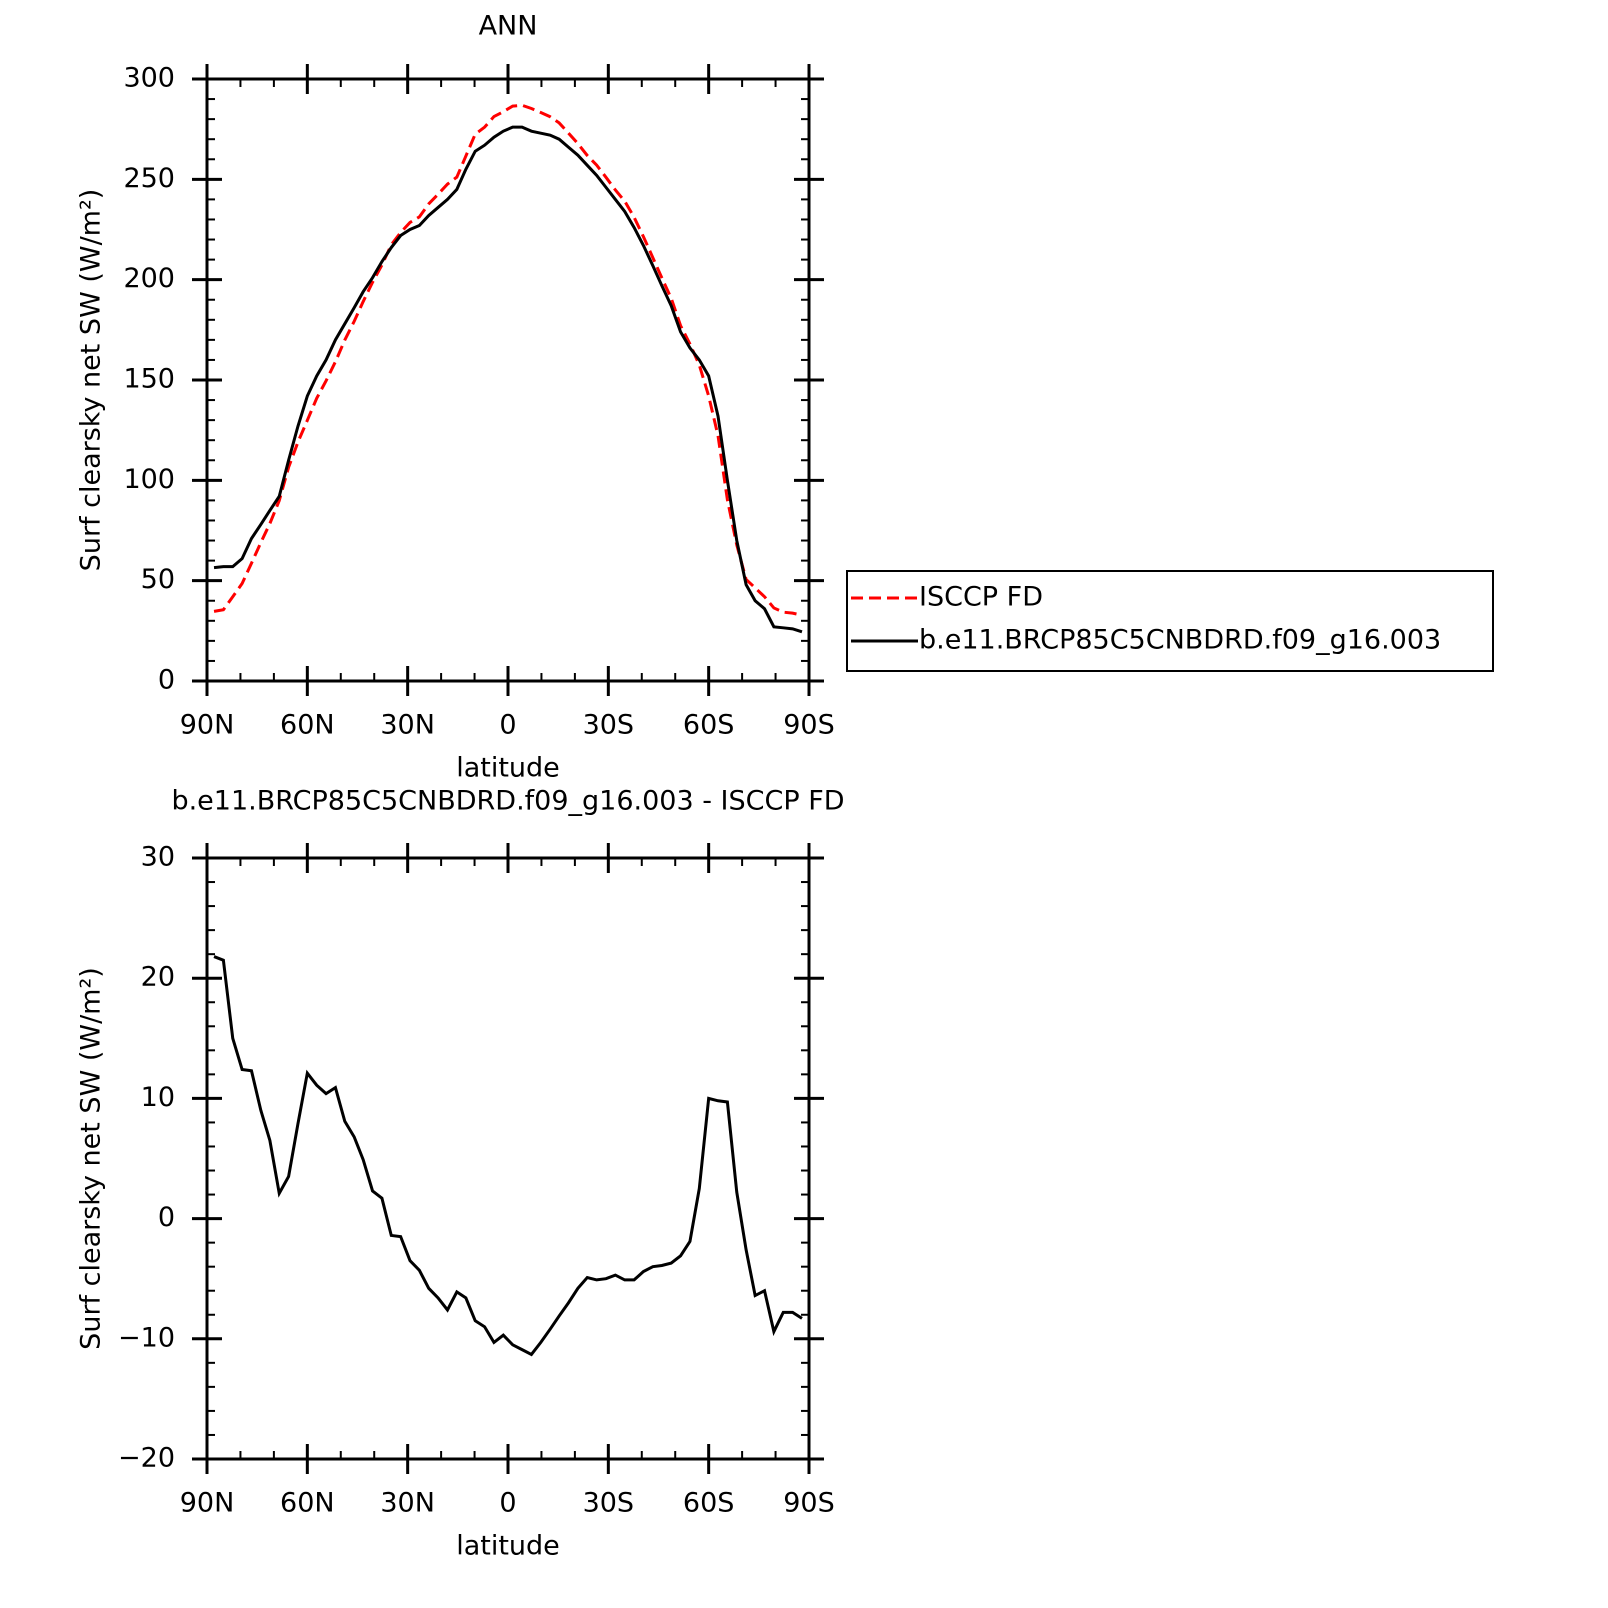  Describe the element at coordinates (146, 1458) in the screenshot. I see `y-tick-label: −20` at that location.